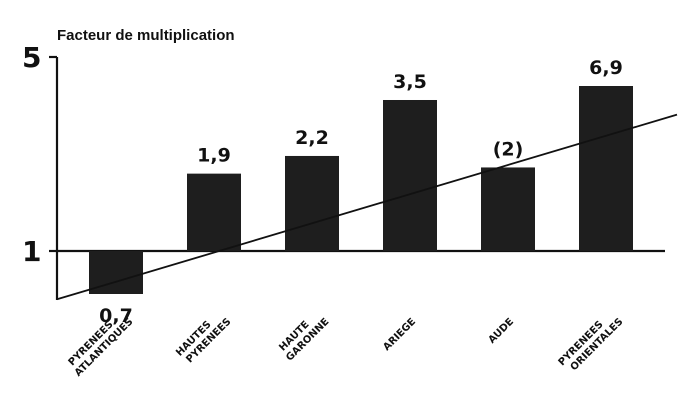  I want to click on data-label: 1,9, so click(214, 156).